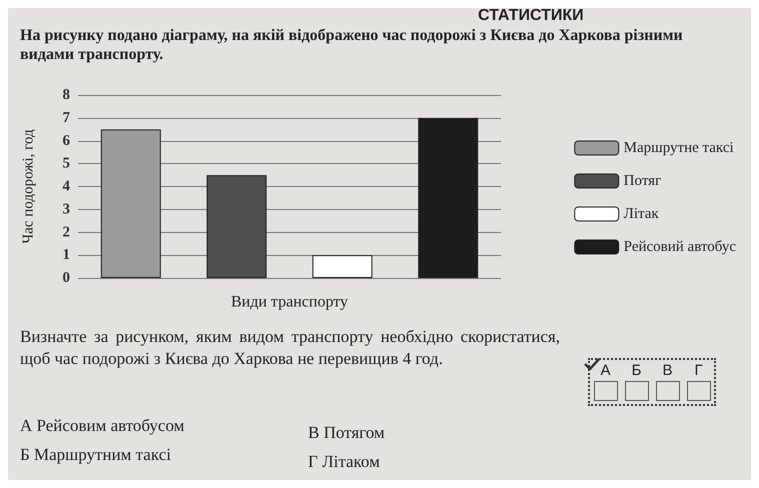  Describe the element at coordinates (531, 15) in the screenshot. I see `text: СТАТИСТИКИ` at that location.